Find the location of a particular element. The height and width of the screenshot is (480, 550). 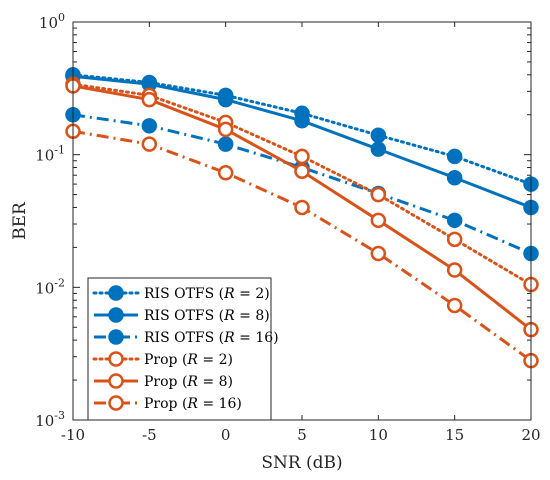

x-axis-label: SNR (dB) is located at coordinates (301, 463).